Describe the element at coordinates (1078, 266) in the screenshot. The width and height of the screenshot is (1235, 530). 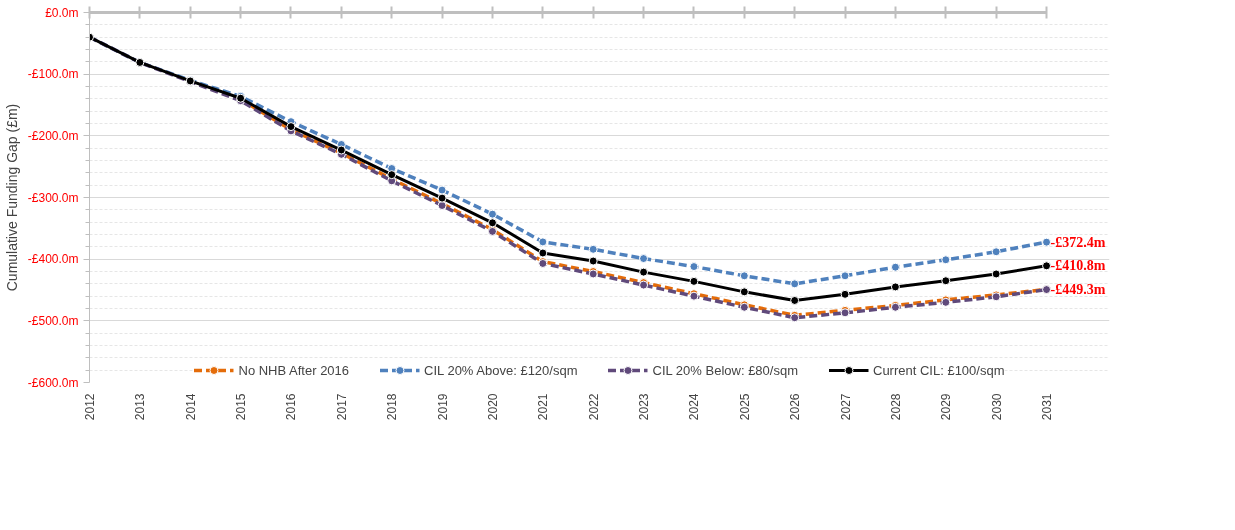
I see `data-label: -£410.8m` at that location.